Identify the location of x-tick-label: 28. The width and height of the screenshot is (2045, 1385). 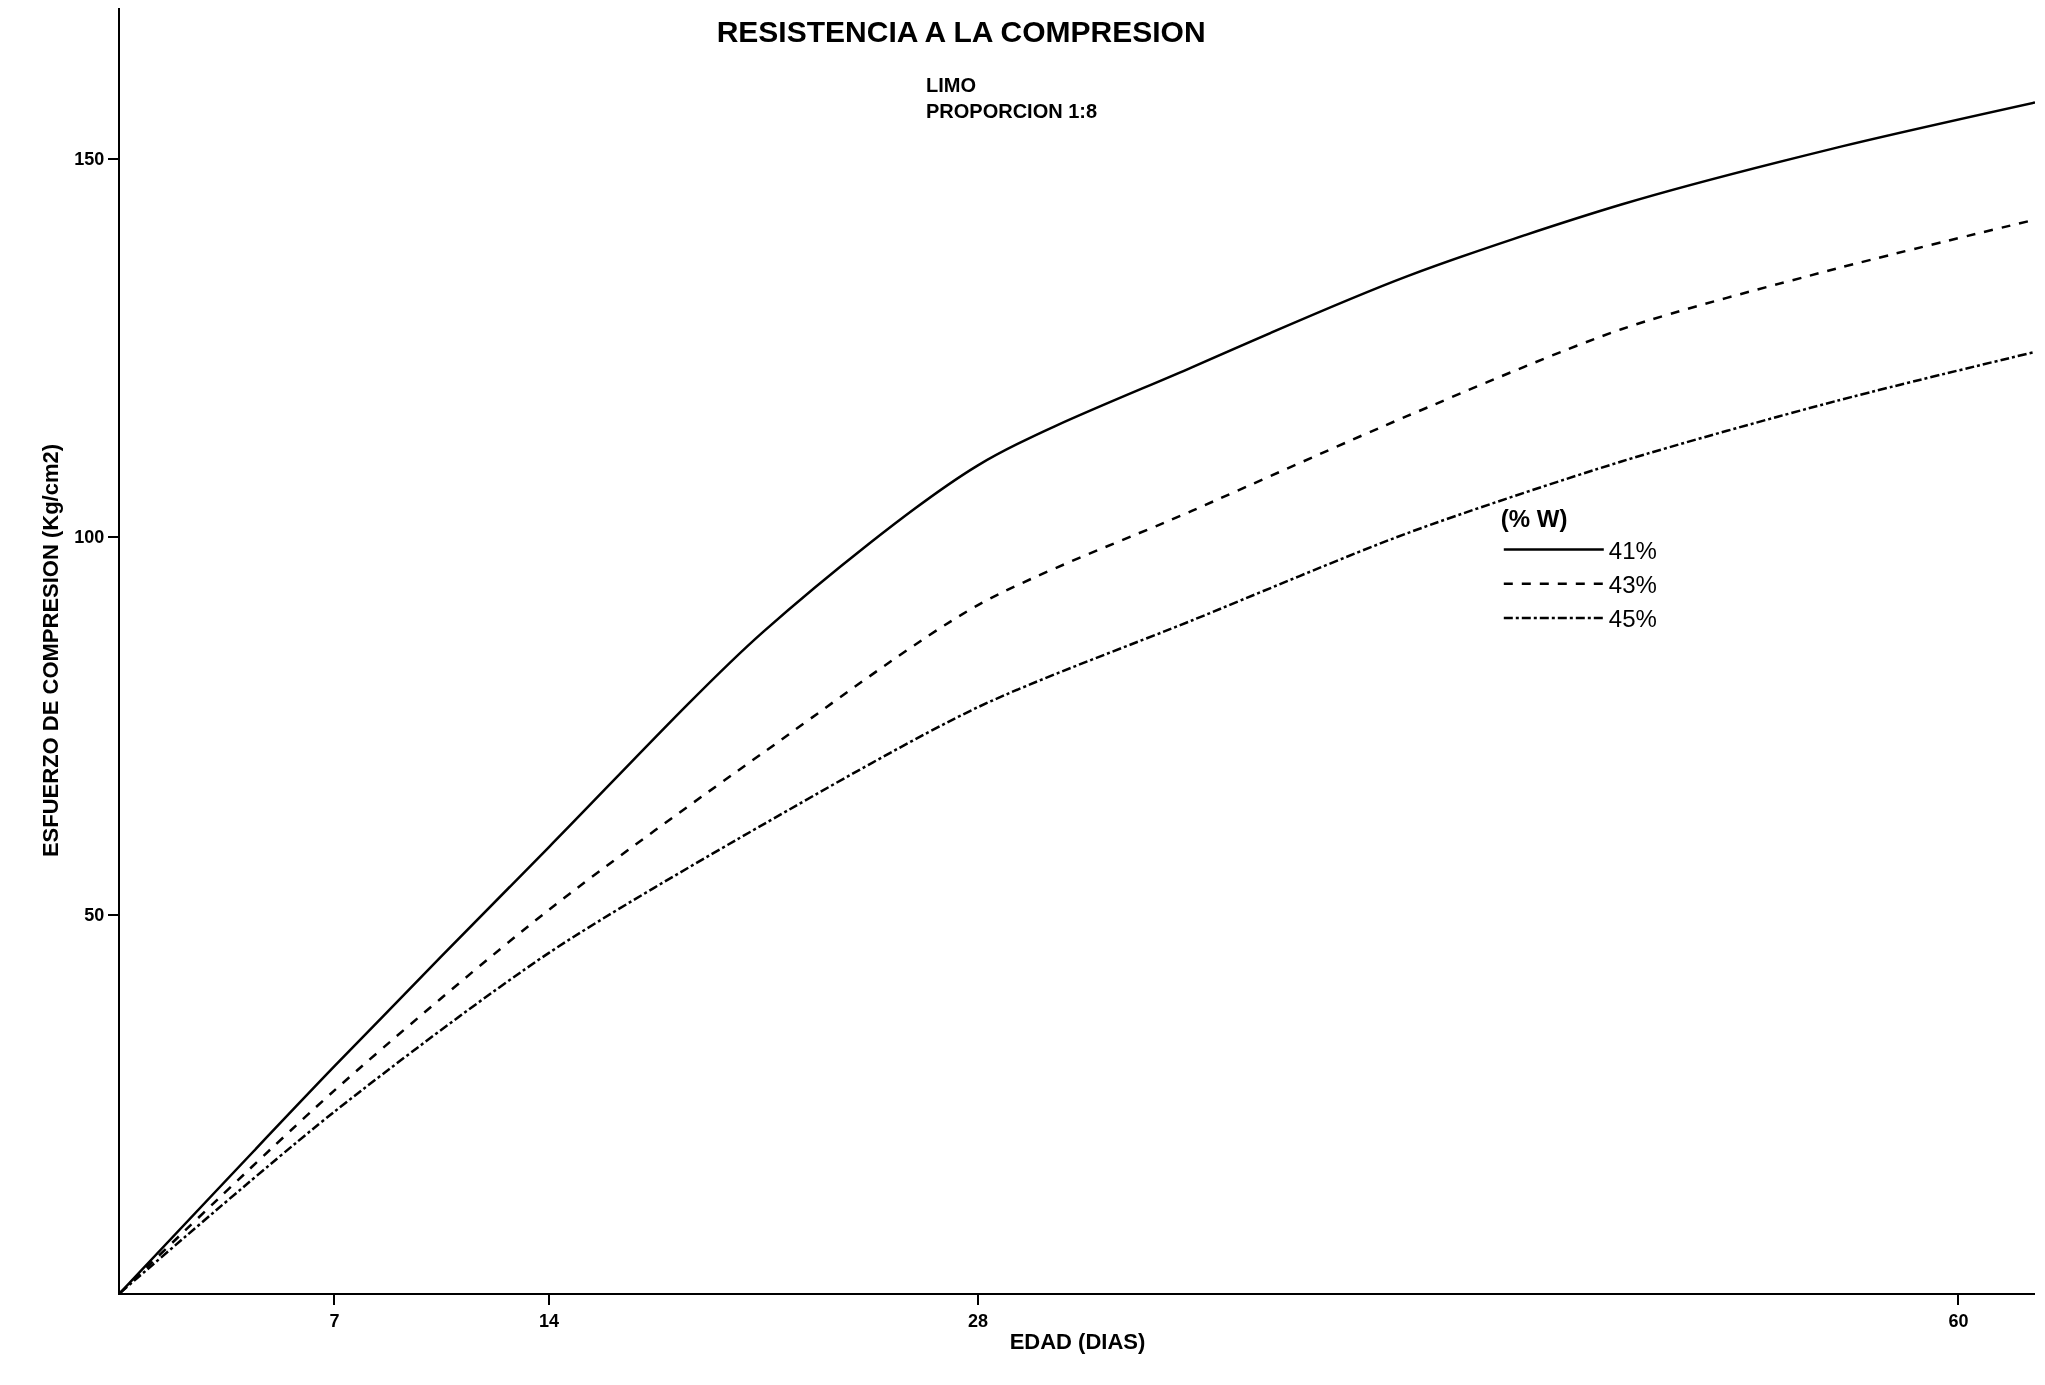
(977, 1320).